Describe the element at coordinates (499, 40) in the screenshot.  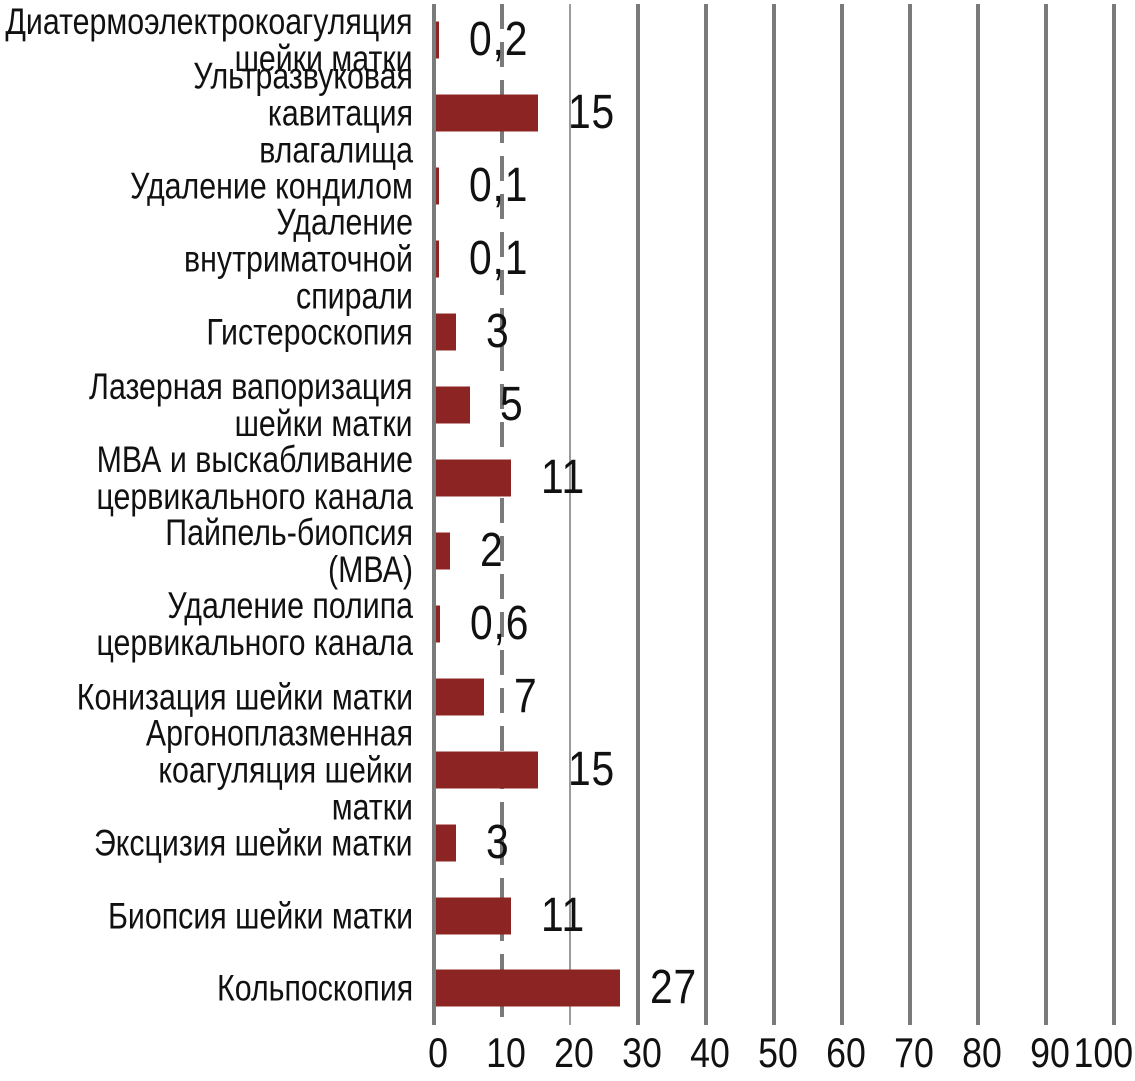
I see `value-label: 0,2` at that location.